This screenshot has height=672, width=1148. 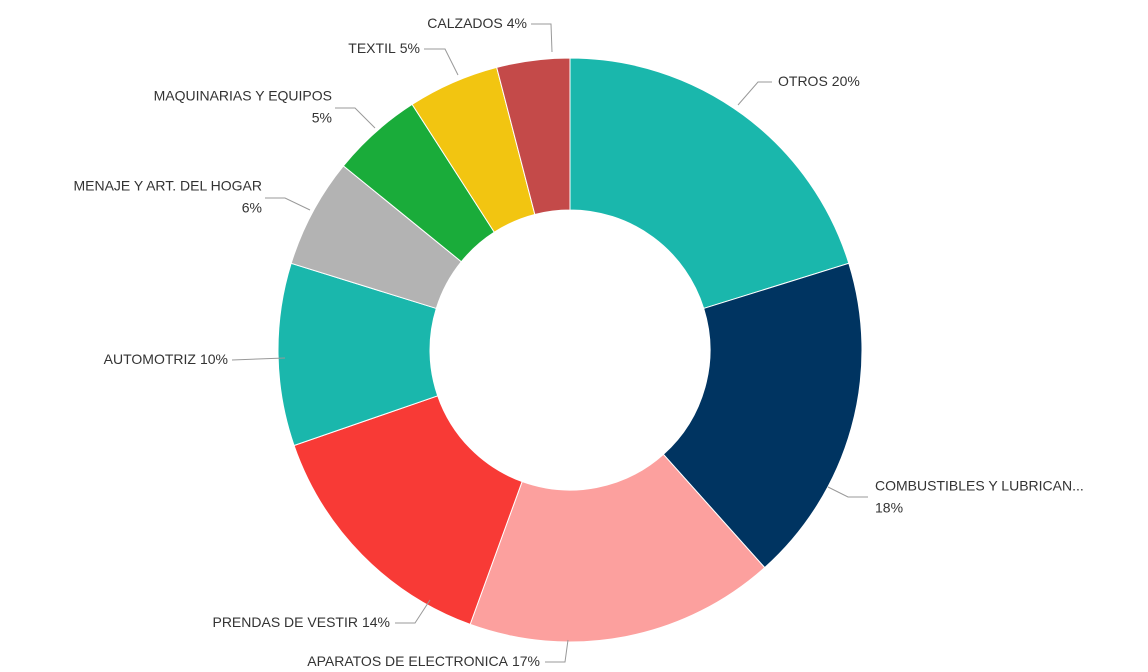 I want to click on slice-label: PRENDAS DE VESTIR 14%, so click(x=301, y=622).